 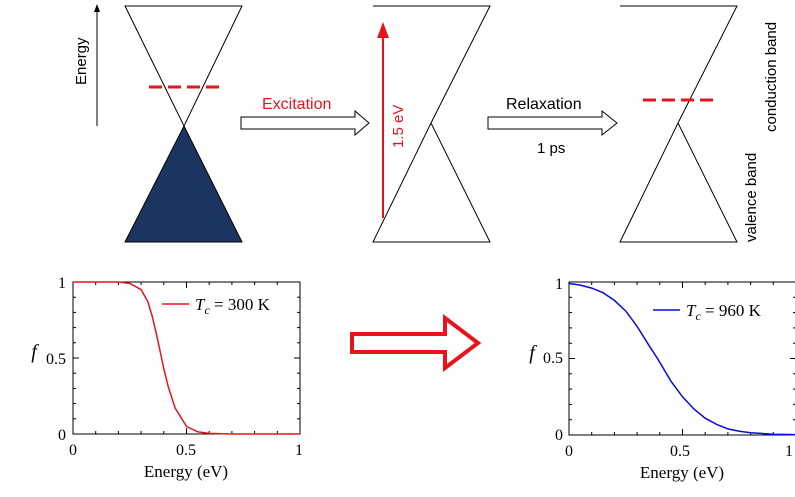 What do you see at coordinates (183, 183) in the screenshot?
I see `filled-valence-band` at bounding box center [183, 183].